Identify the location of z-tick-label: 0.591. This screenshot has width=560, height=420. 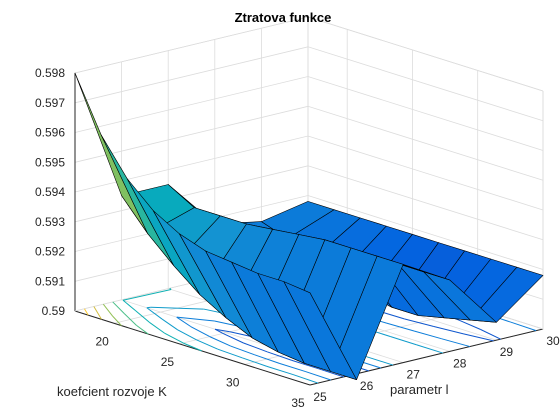
(50, 281).